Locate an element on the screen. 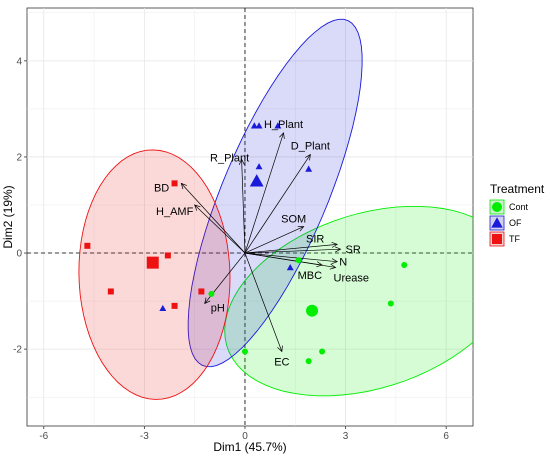  legend-key-cont is located at coordinates (497, 207).